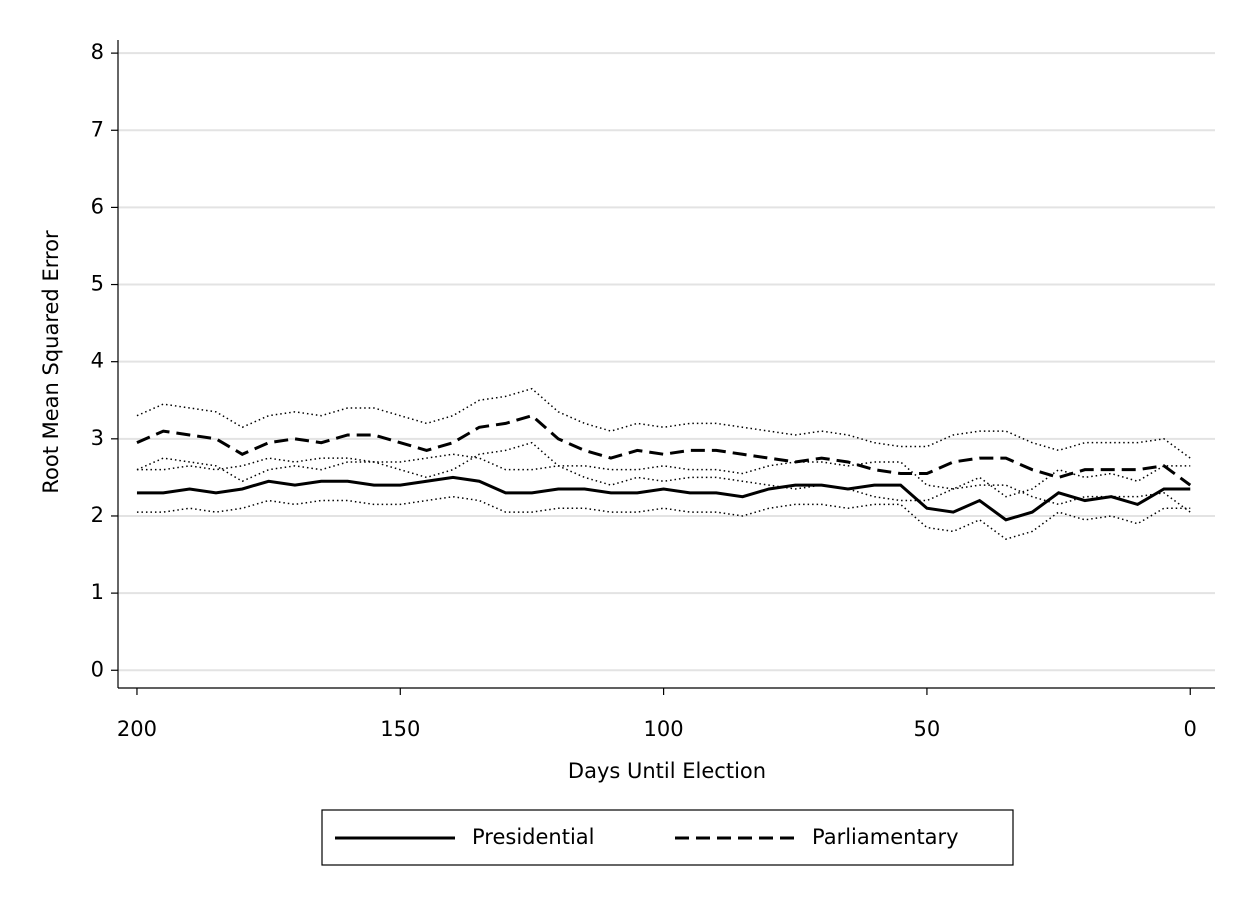 This screenshot has width=1248, height=913. Describe the element at coordinates (400, 729) in the screenshot. I see `x-tick-label: 150` at that location.